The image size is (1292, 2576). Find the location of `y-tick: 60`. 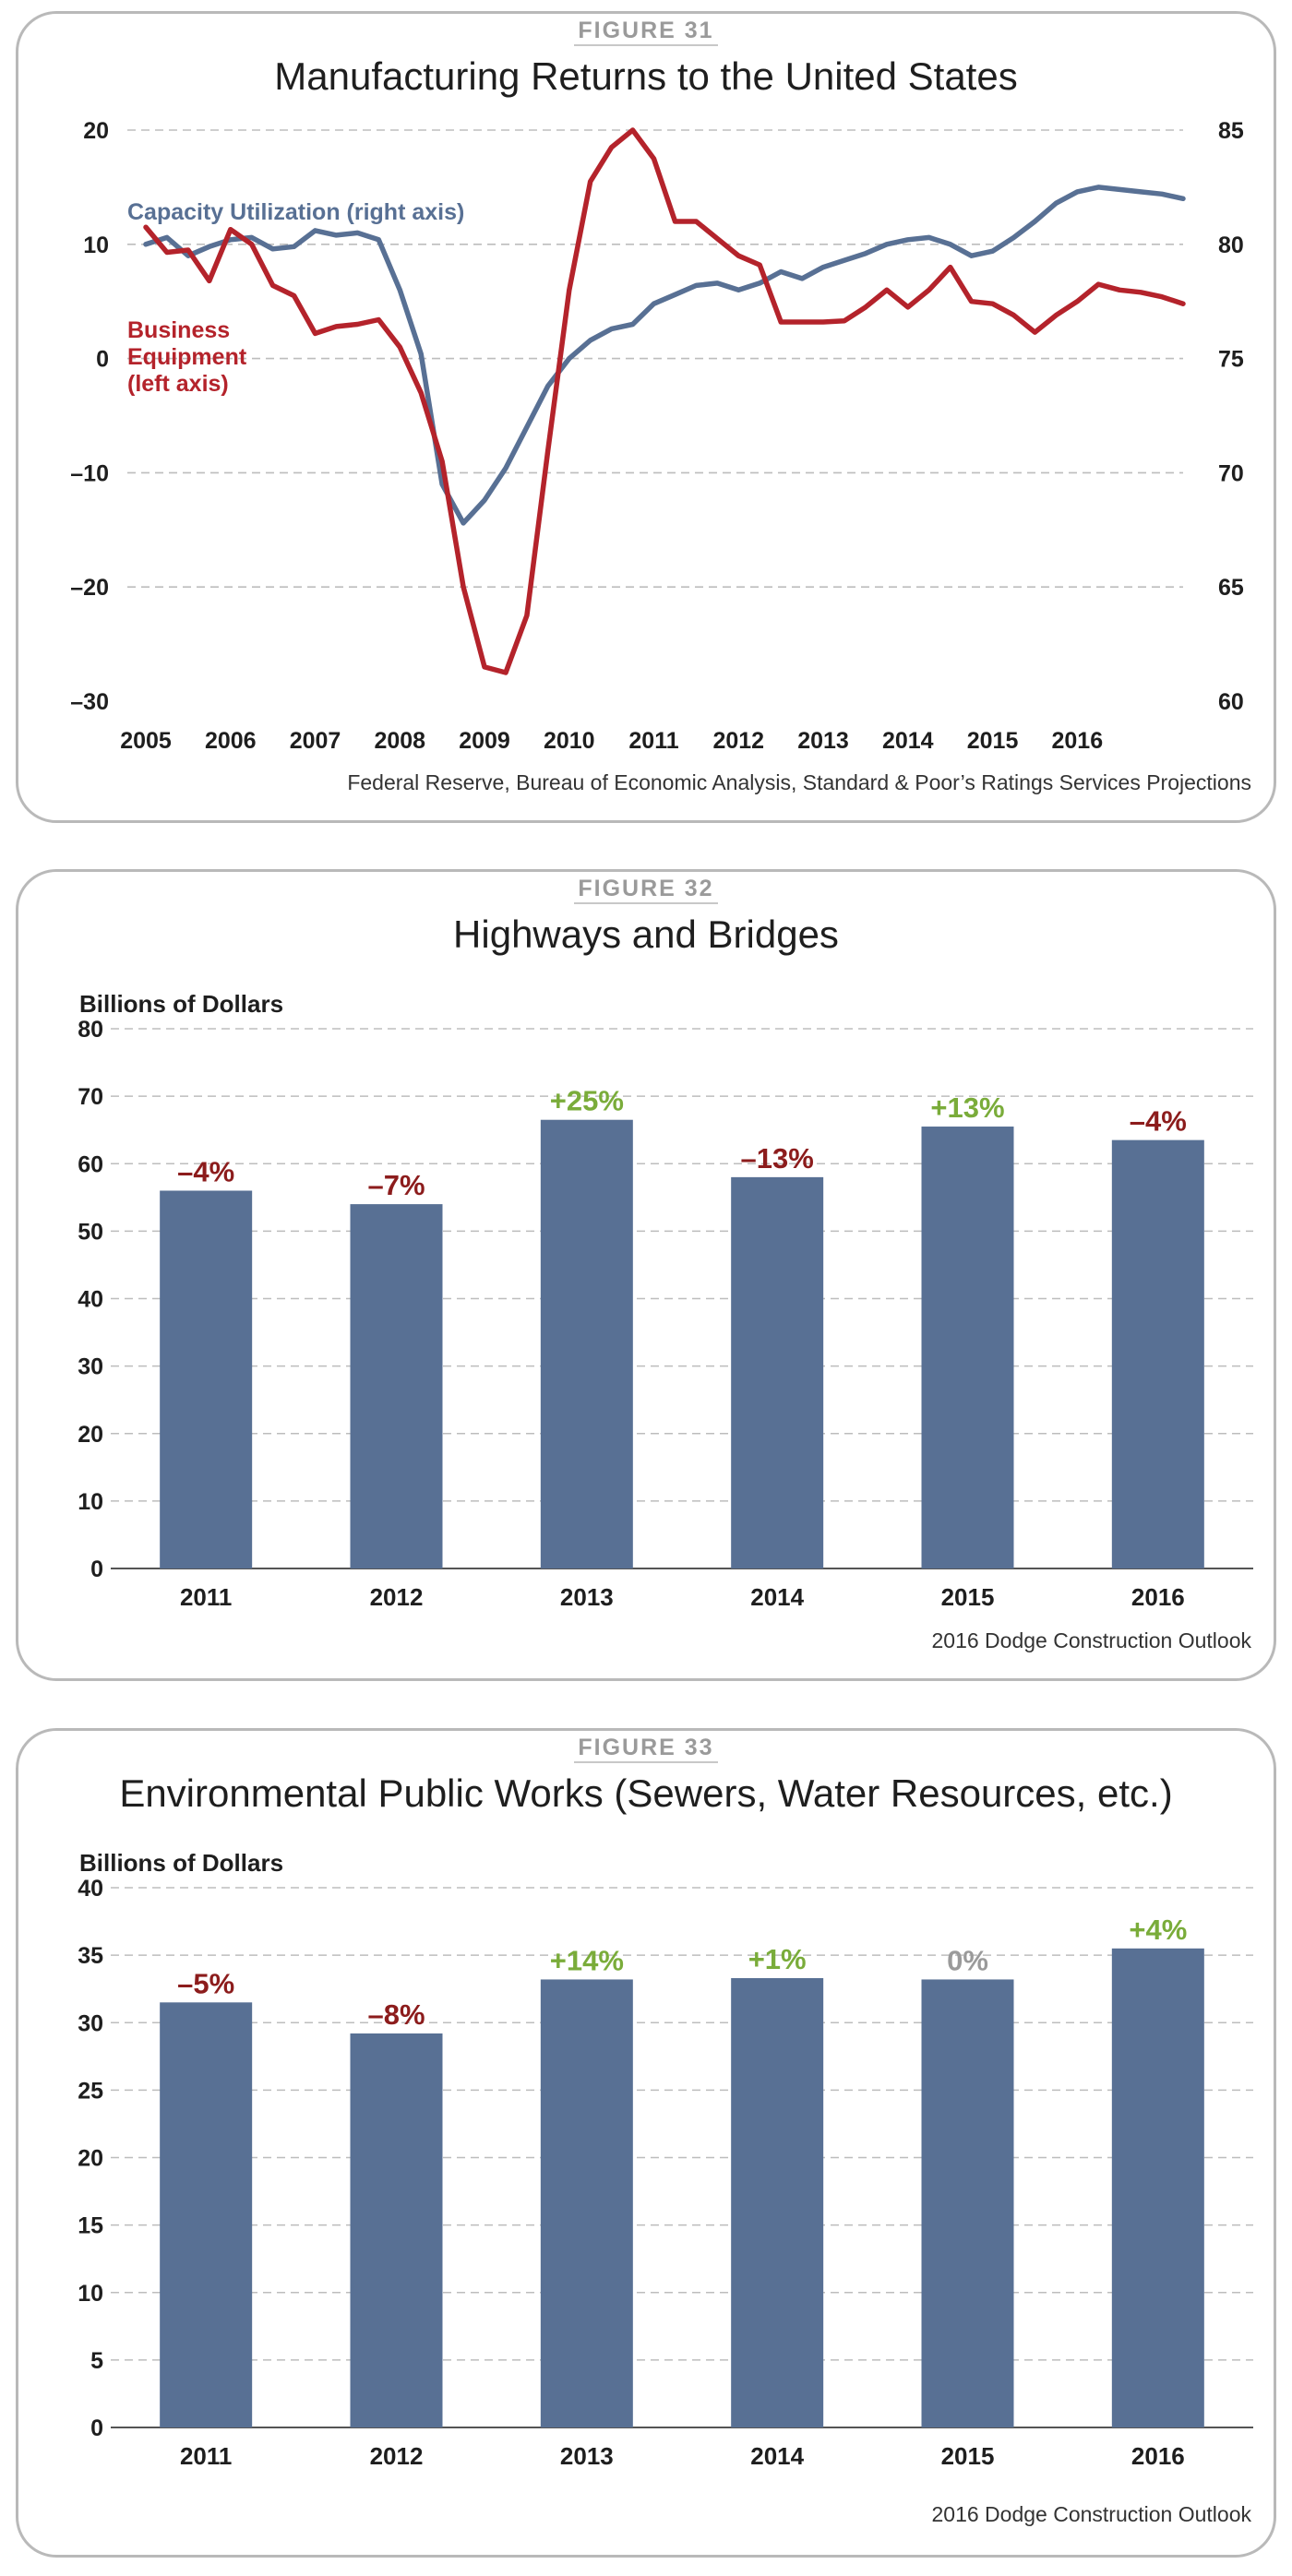

y-tick: 60 is located at coordinates (90, 1164).